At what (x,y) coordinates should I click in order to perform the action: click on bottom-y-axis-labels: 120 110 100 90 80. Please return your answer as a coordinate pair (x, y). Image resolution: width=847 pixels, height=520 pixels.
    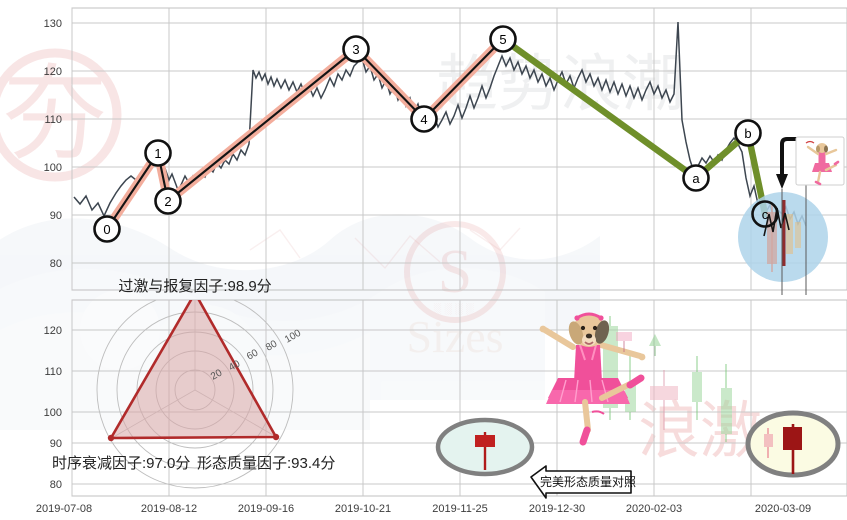
    Looking at the image, I should click on (53, 408).